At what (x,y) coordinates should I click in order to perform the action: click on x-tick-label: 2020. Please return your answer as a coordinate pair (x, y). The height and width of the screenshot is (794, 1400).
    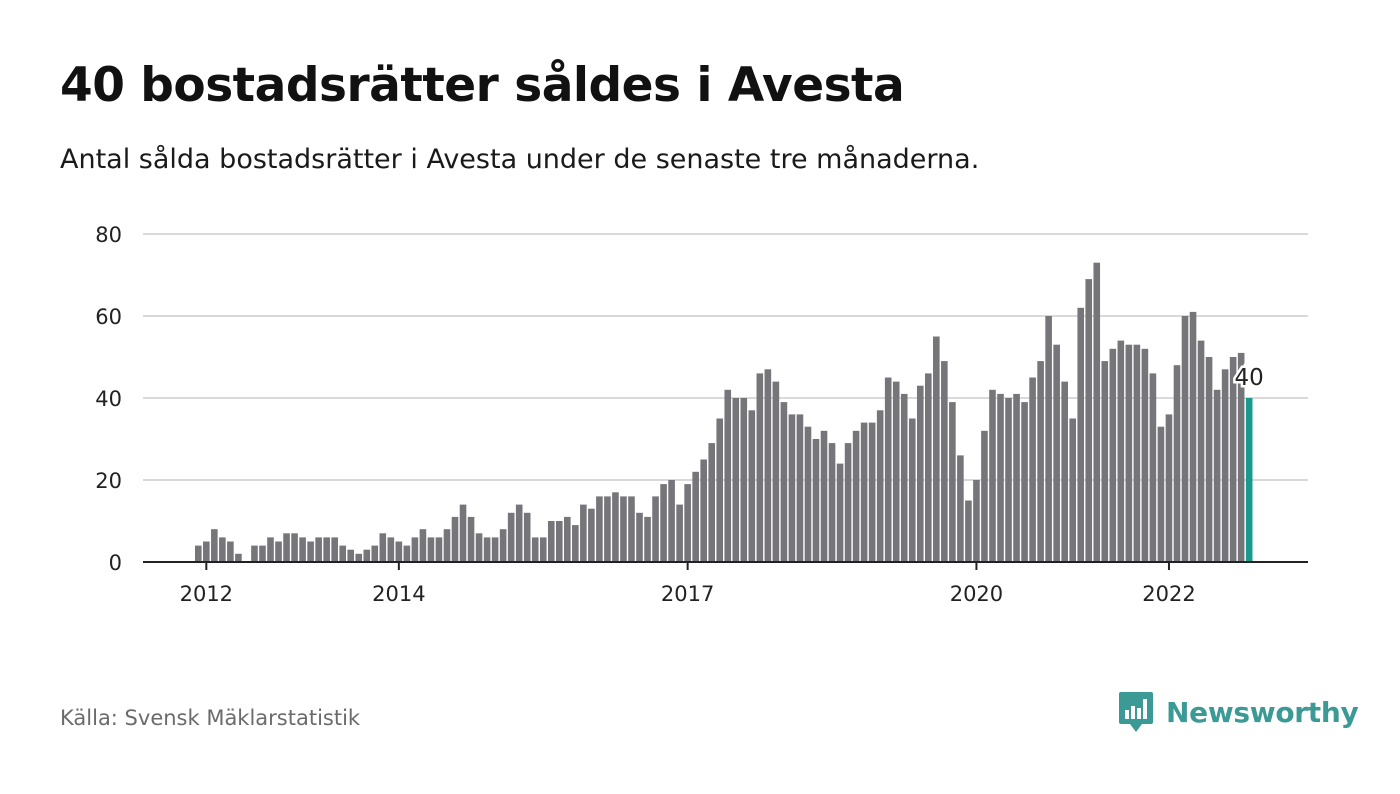
    Looking at the image, I should click on (976, 594).